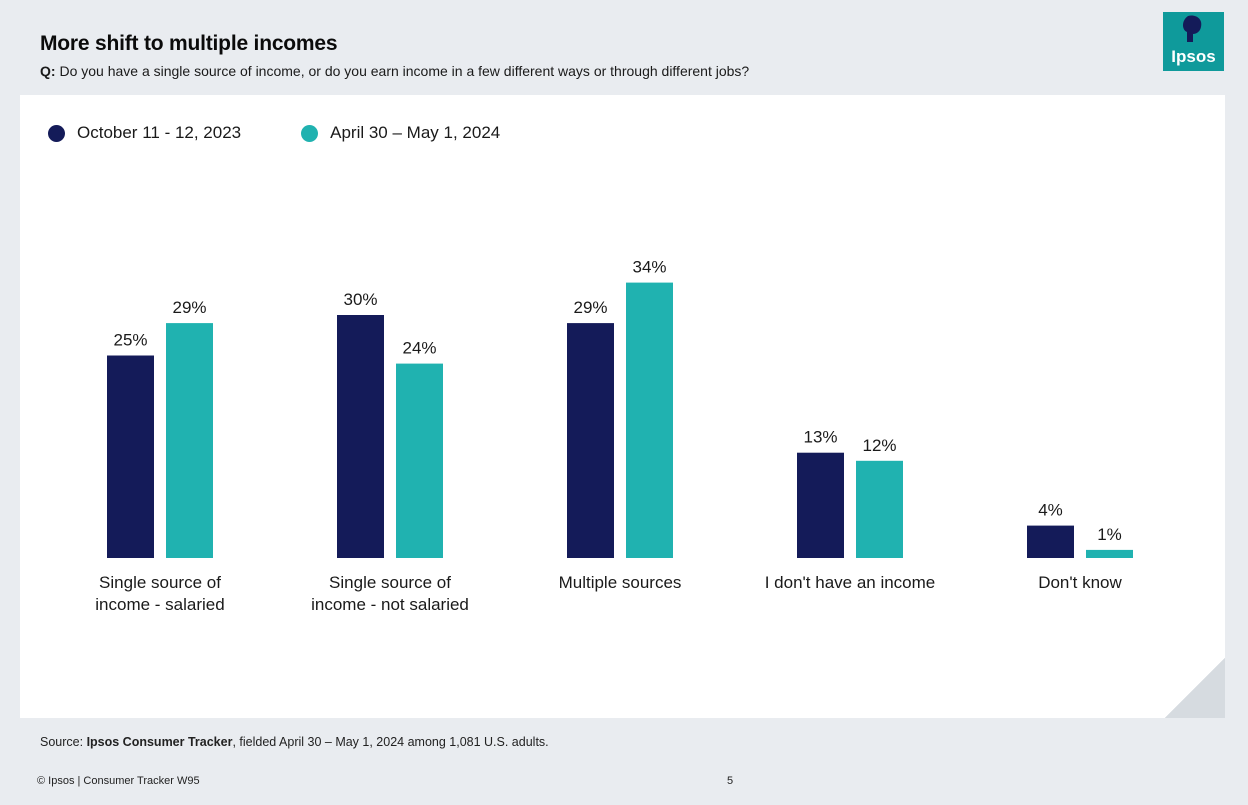 The width and height of the screenshot is (1248, 805). I want to click on bar-s0-c2, so click(590, 440).